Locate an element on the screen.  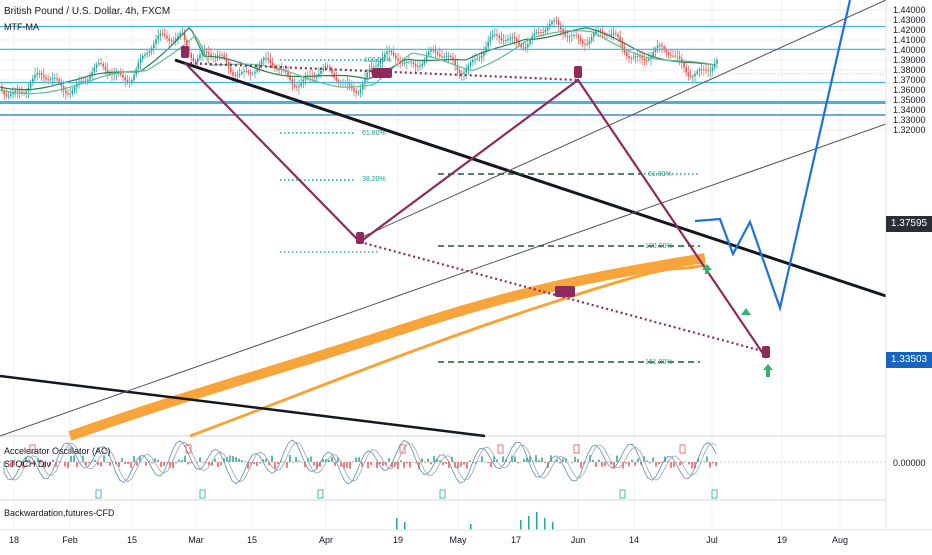
pattern-marker-b is located at coordinates (578, 72).